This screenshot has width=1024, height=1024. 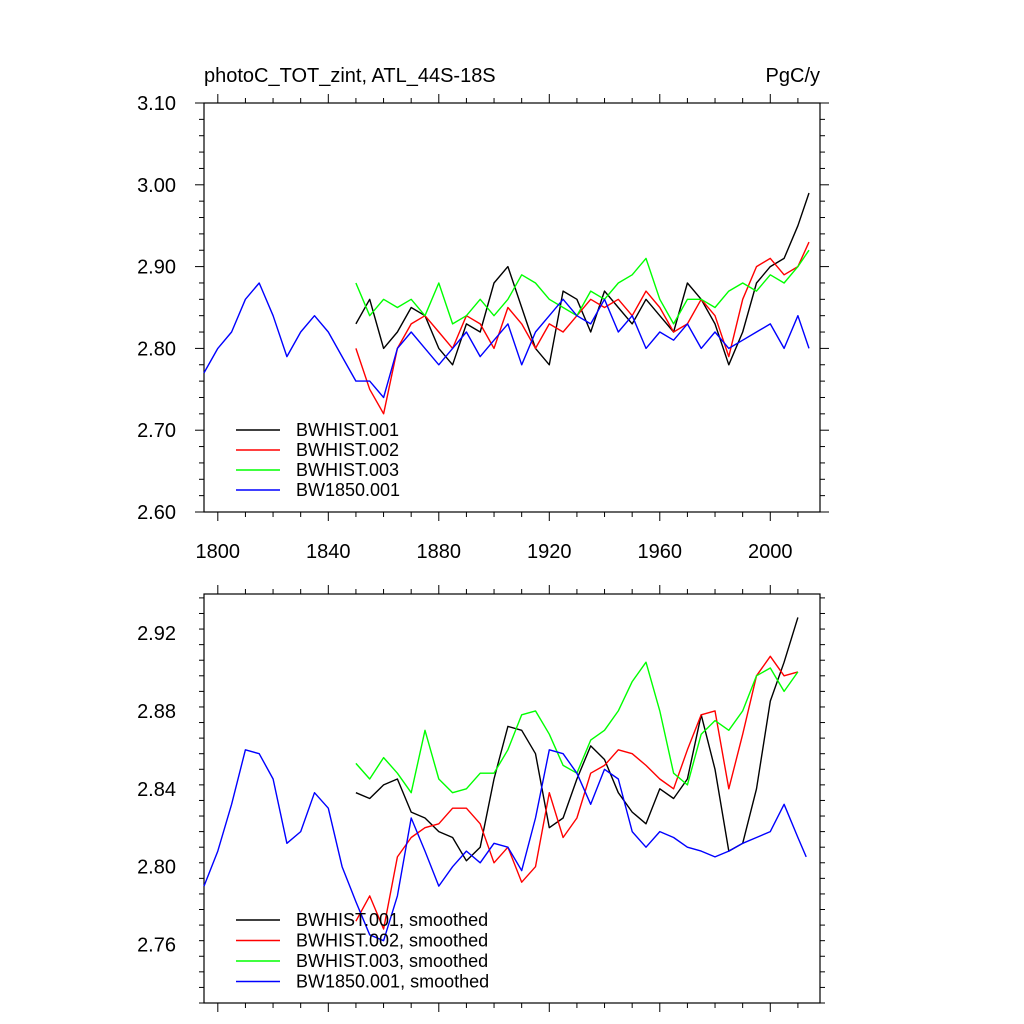 I want to click on x-tick-label: 1920, so click(x=549, y=552).